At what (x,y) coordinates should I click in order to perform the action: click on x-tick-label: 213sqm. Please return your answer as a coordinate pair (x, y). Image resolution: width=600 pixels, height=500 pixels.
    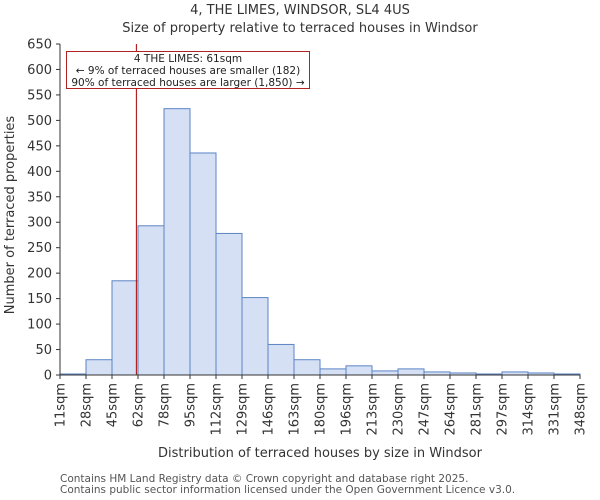
    Looking at the image, I should click on (373, 409).